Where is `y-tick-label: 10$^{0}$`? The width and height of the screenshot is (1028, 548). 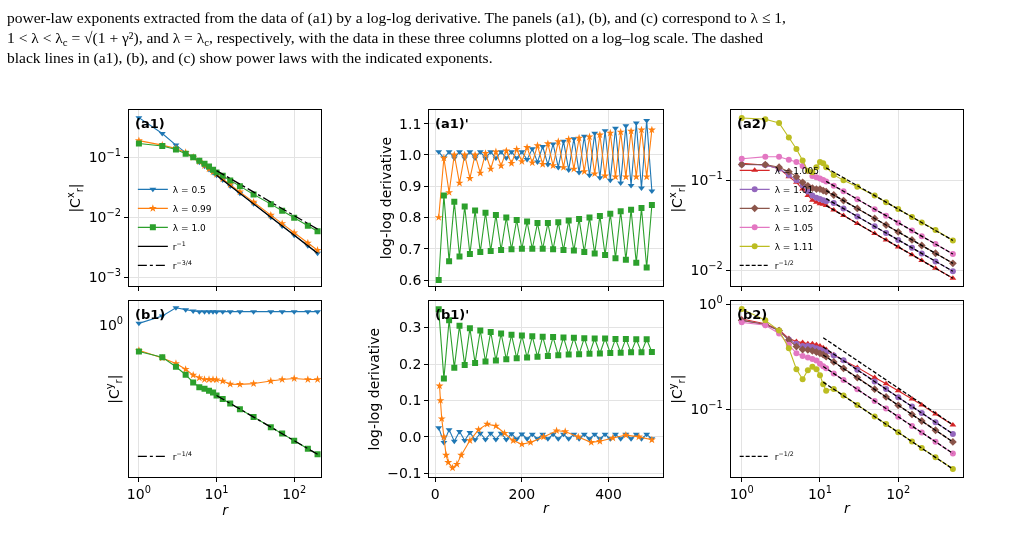 y-tick-label: 10$^{0}$ is located at coordinates (710, 303).